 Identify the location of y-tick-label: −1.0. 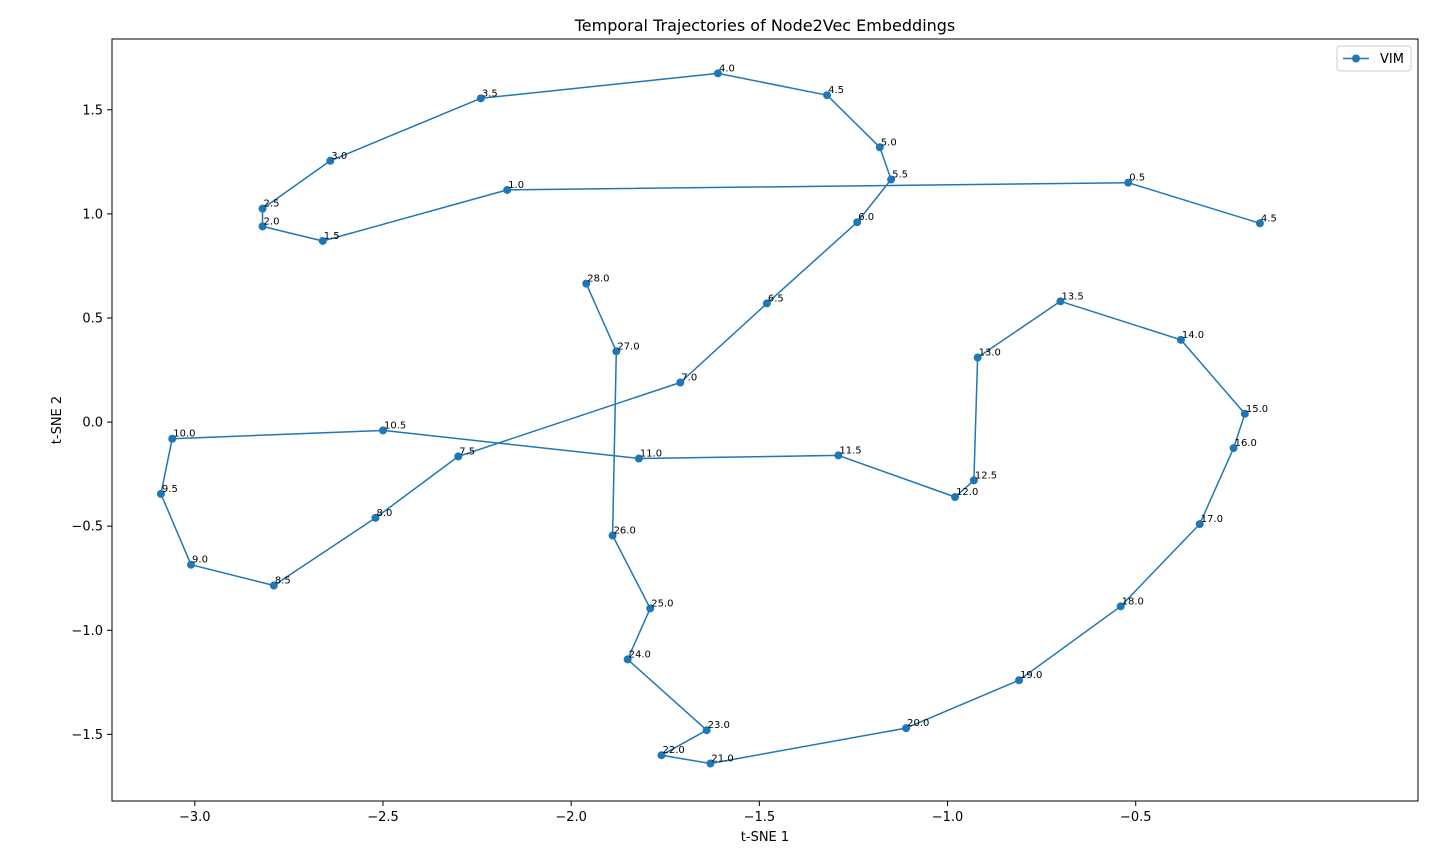
(87, 631).